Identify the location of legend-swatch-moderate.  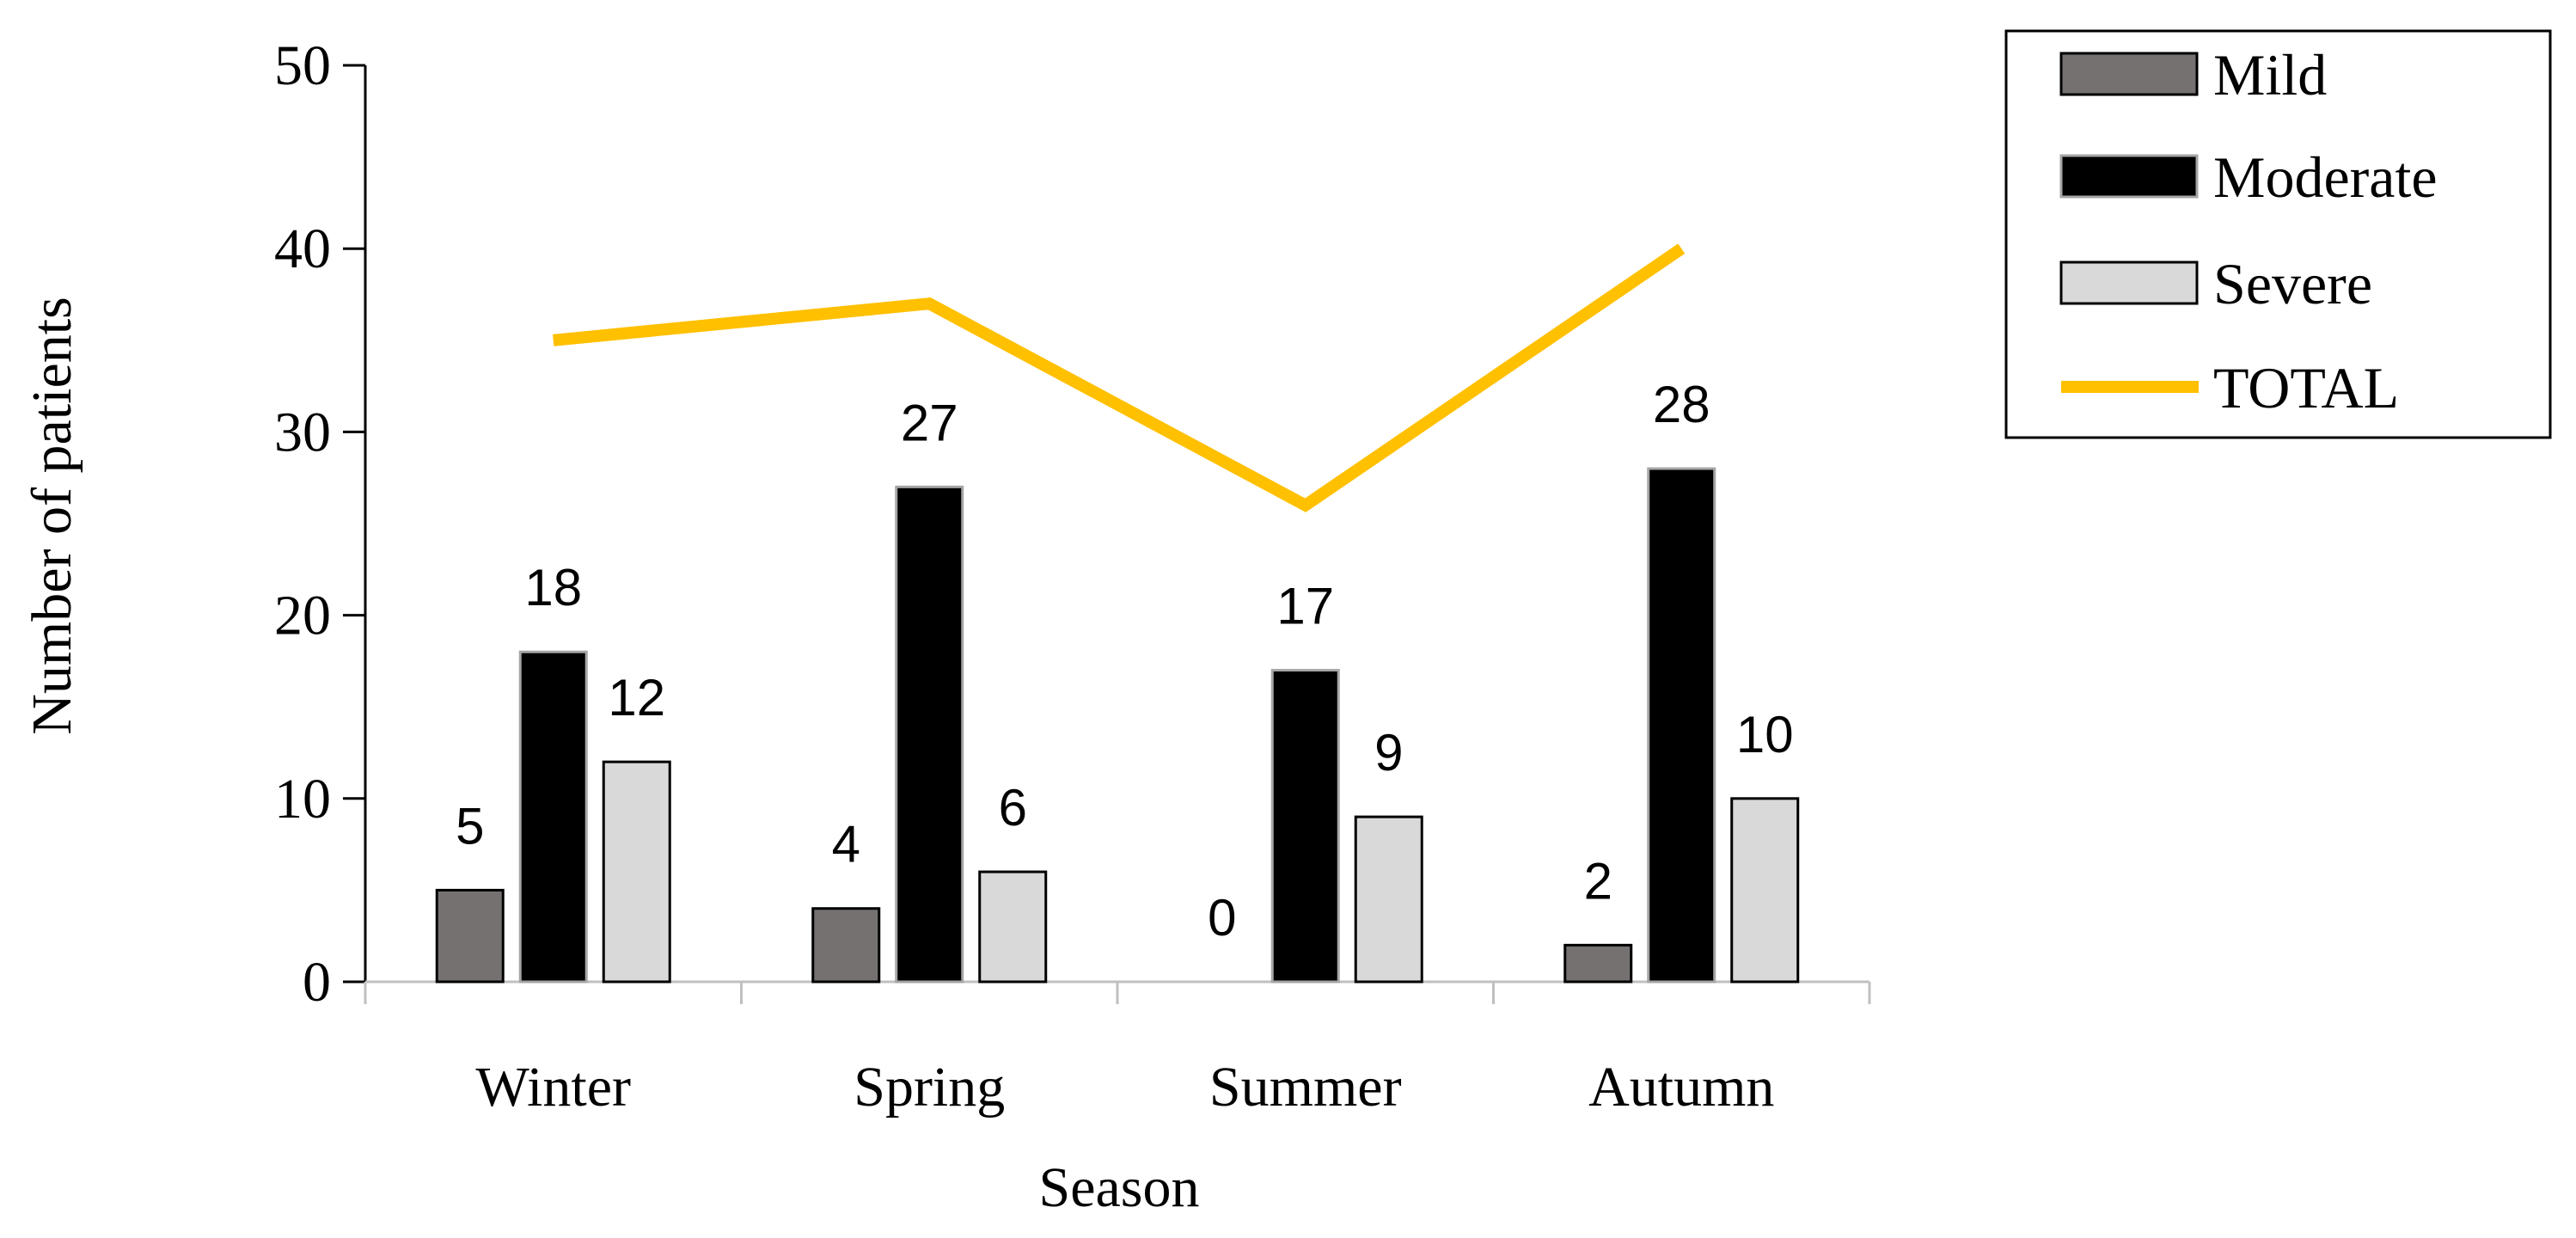
(2129, 176).